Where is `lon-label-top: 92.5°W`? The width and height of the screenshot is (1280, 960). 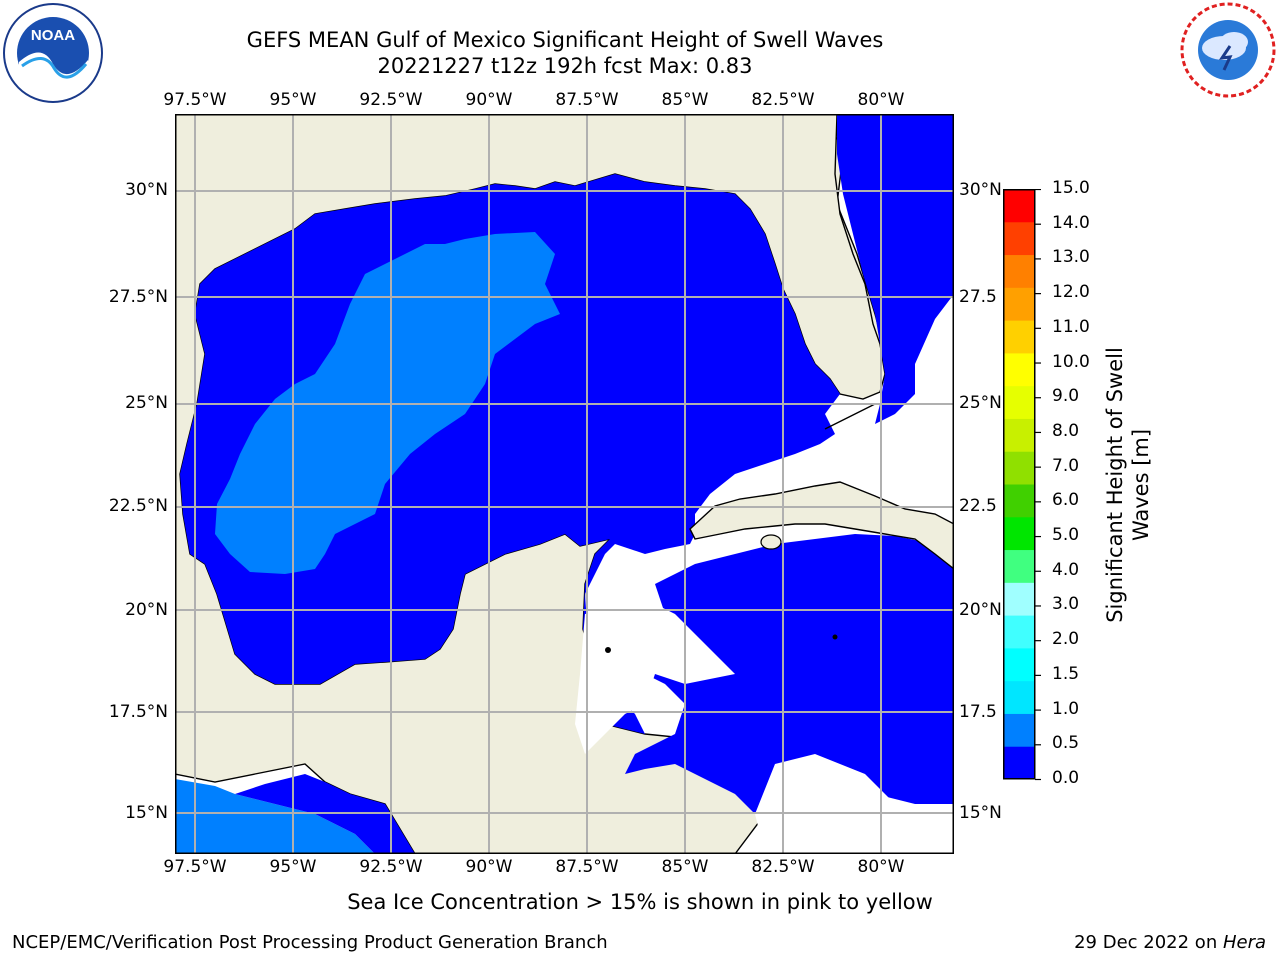 lon-label-top: 92.5°W is located at coordinates (391, 100).